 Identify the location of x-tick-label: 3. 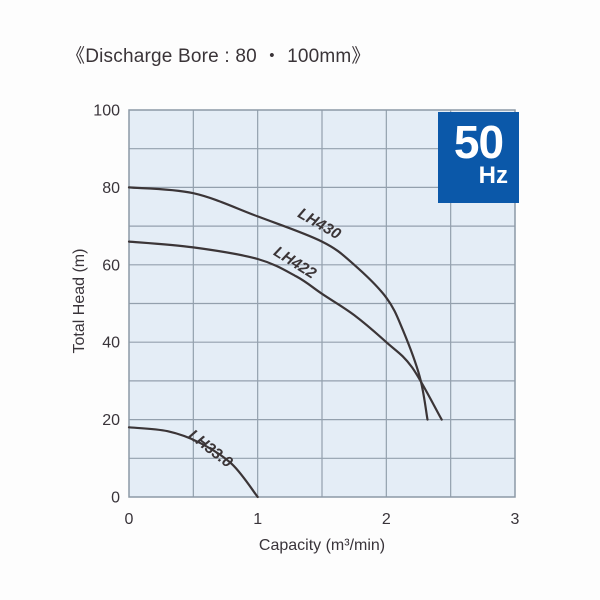
(515, 519).